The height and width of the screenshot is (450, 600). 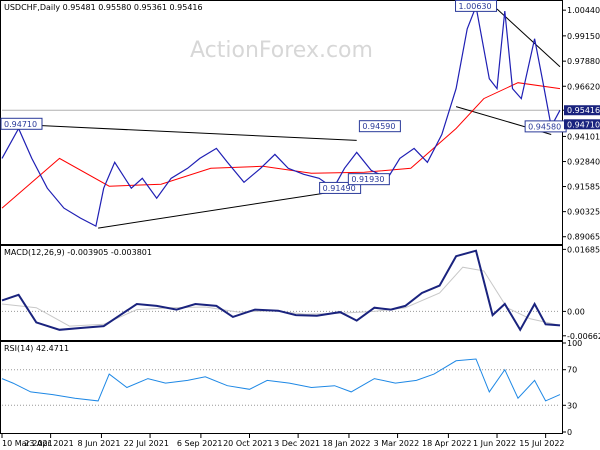 I want to click on rsi-panel-title: RSI(14) 42.4711, so click(x=36, y=348).